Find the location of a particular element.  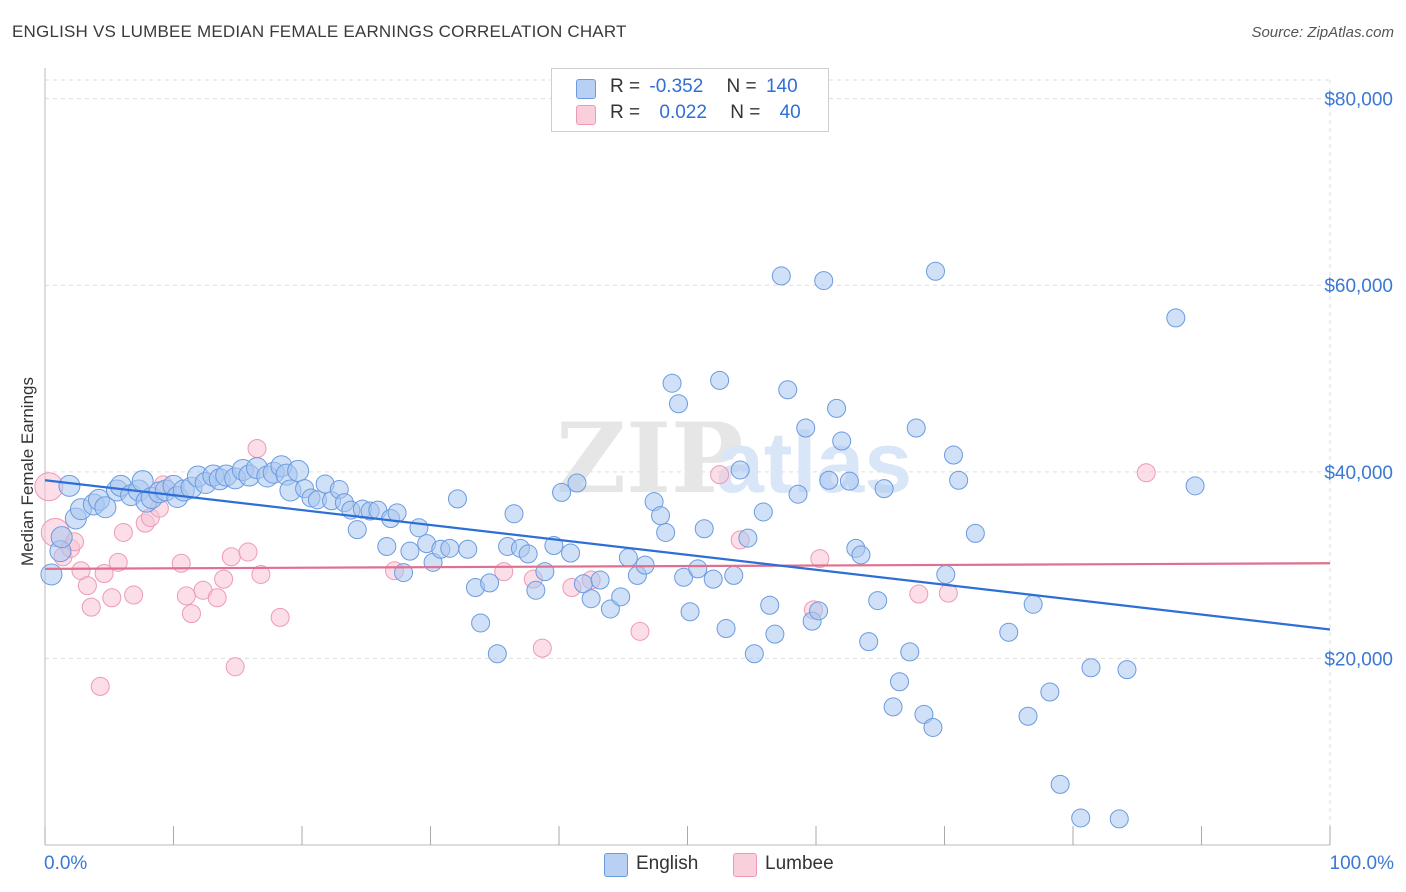

lumbee-trend-line is located at coordinates (687, 566).